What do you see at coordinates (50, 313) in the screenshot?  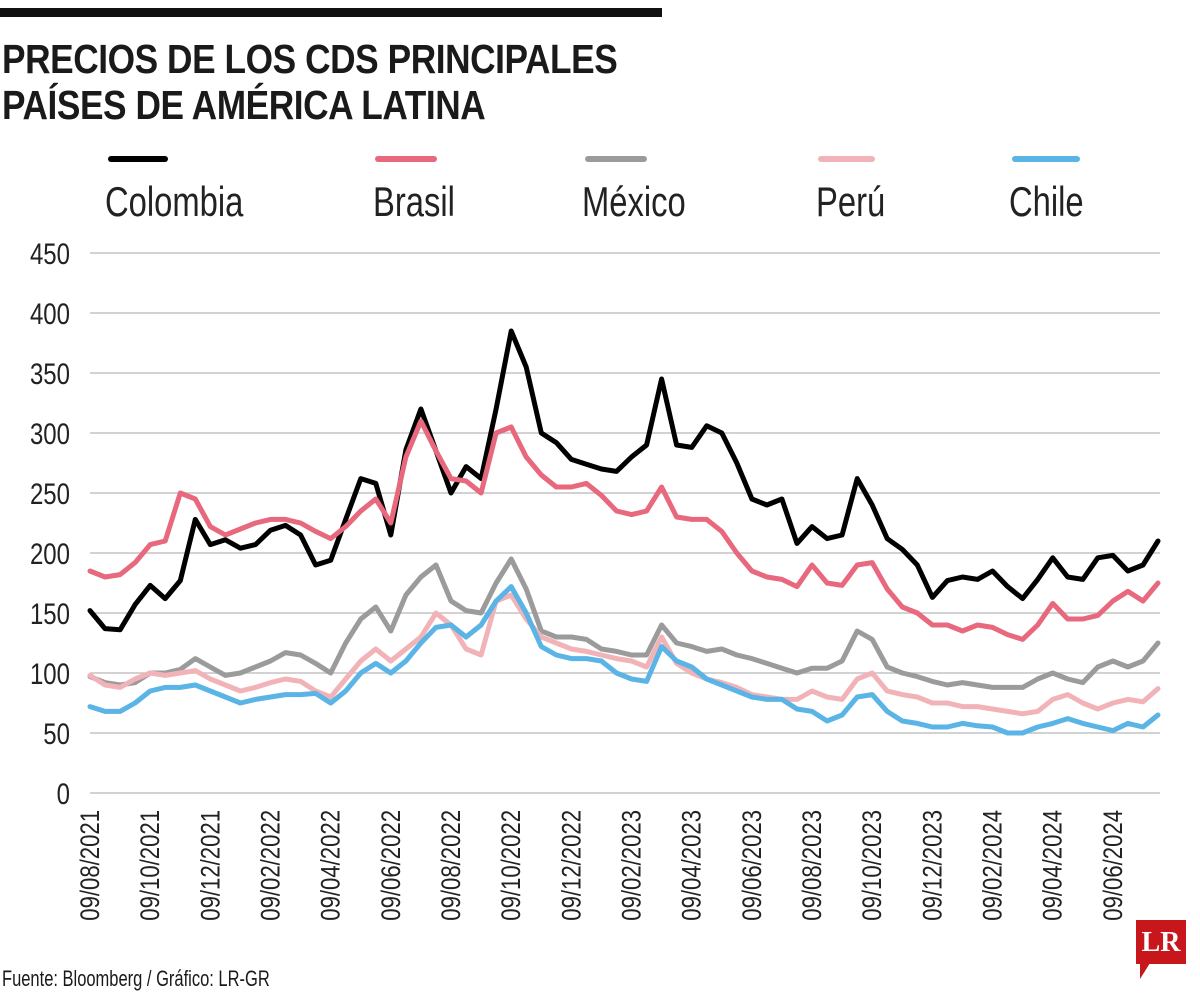 I see `y-tick-label: 400` at bounding box center [50, 313].